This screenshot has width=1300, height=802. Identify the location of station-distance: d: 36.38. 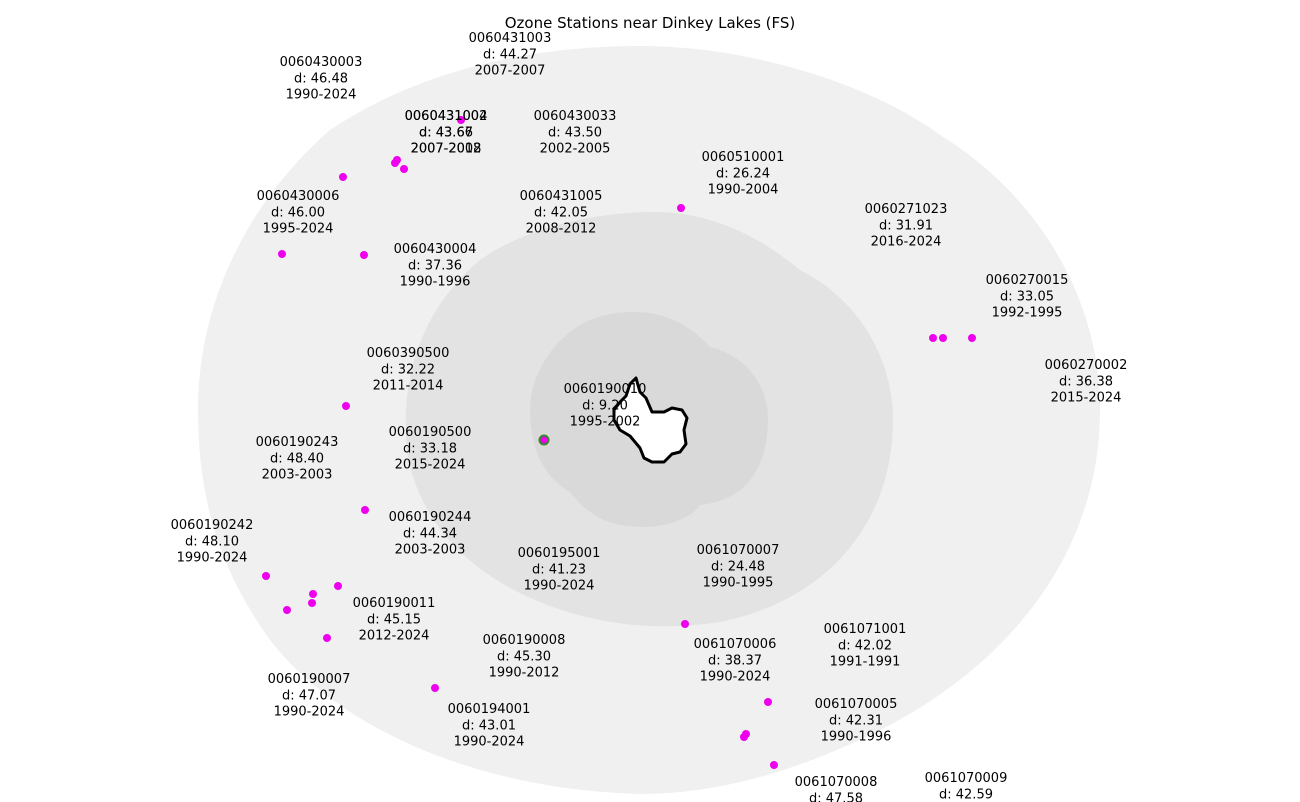
(1086, 381).